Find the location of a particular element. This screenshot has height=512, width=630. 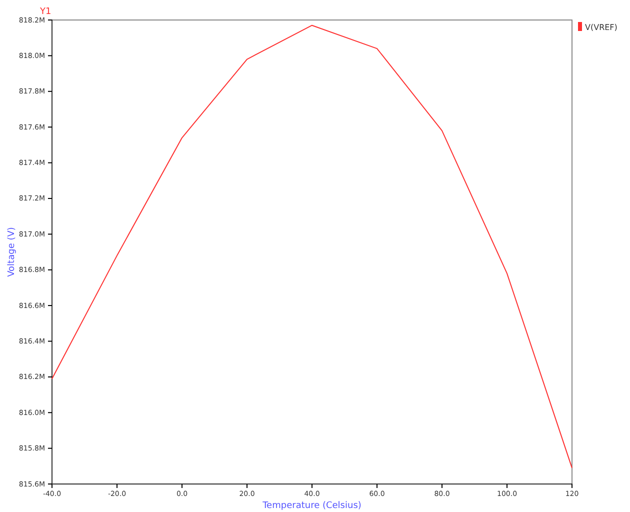

x-axis-title: Temperature (Celsius) is located at coordinates (312, 506).